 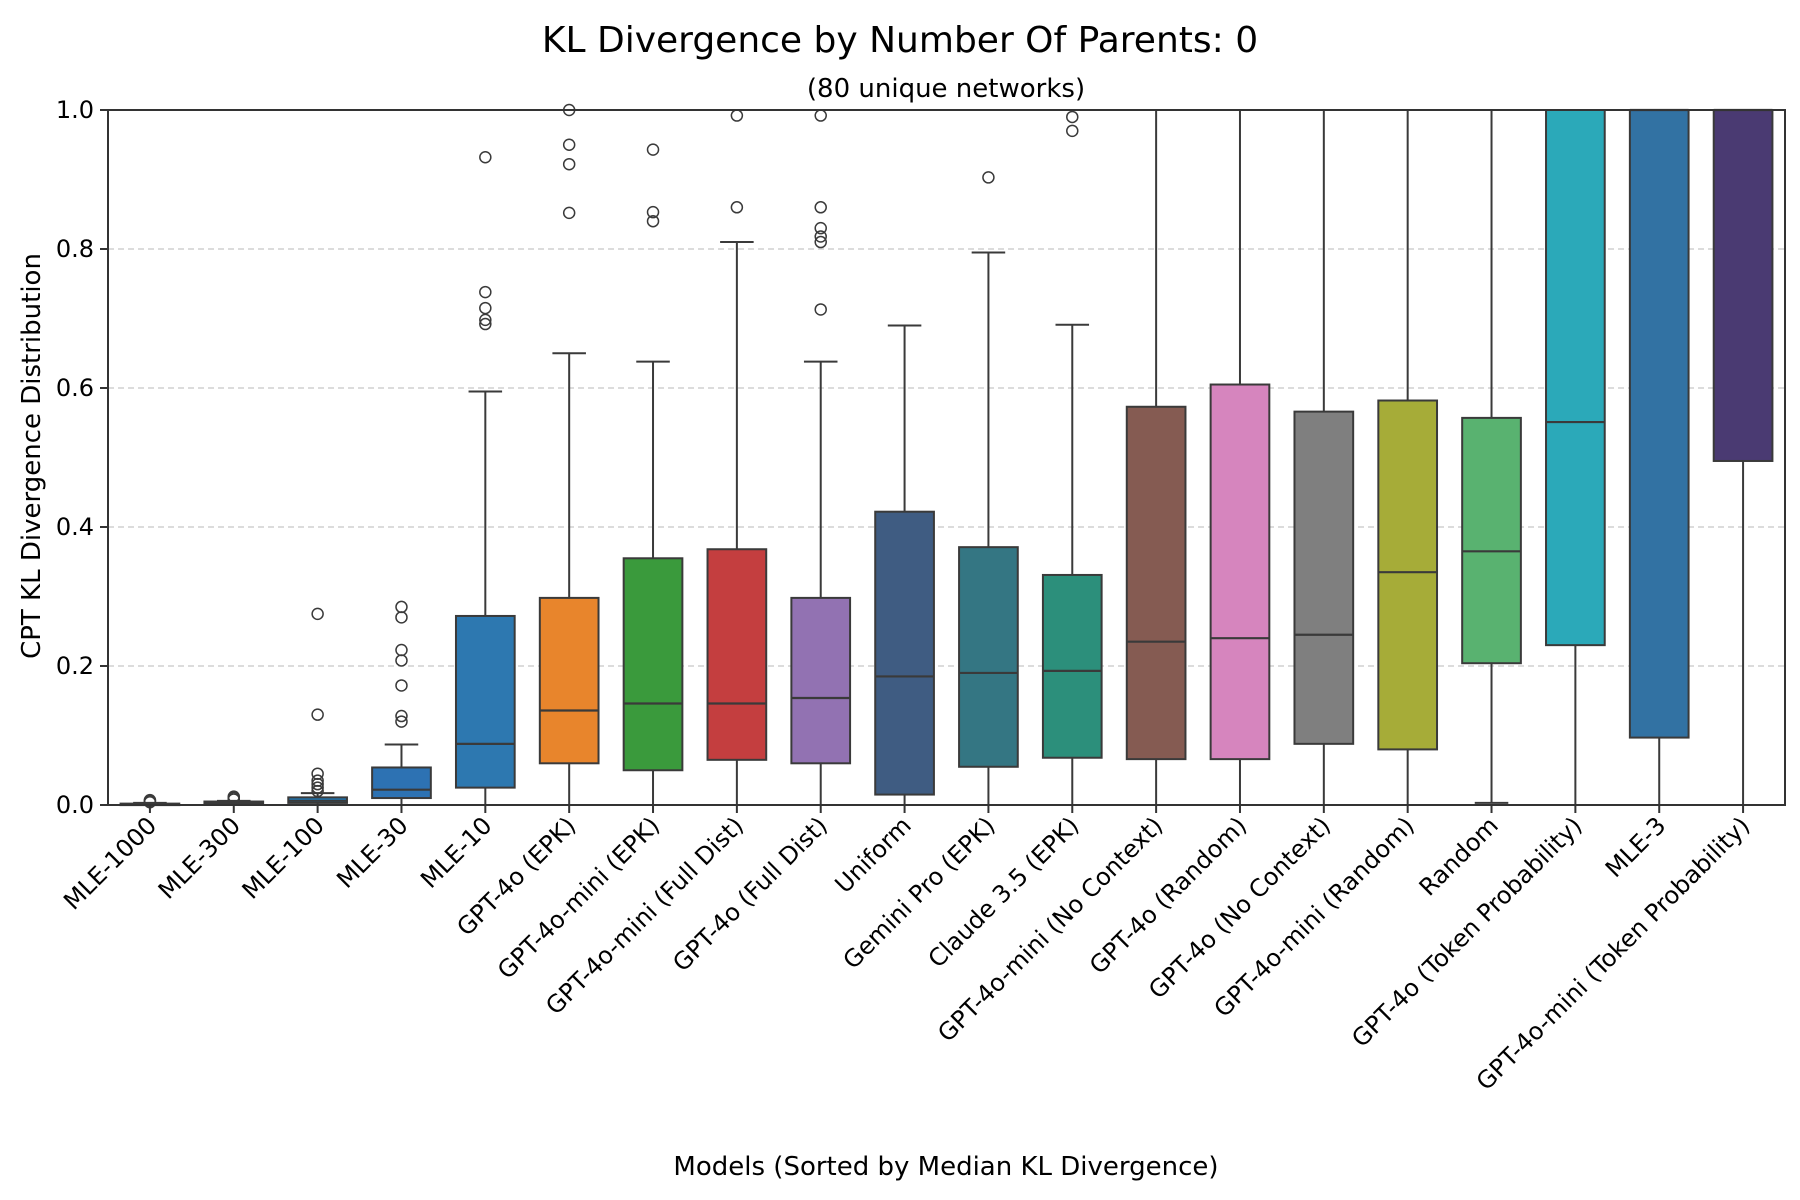 What do you see at coordinates (372, 852) in the screenshot?
I see `x-tick-label: MLE-30` at bounding box center [372, 852].